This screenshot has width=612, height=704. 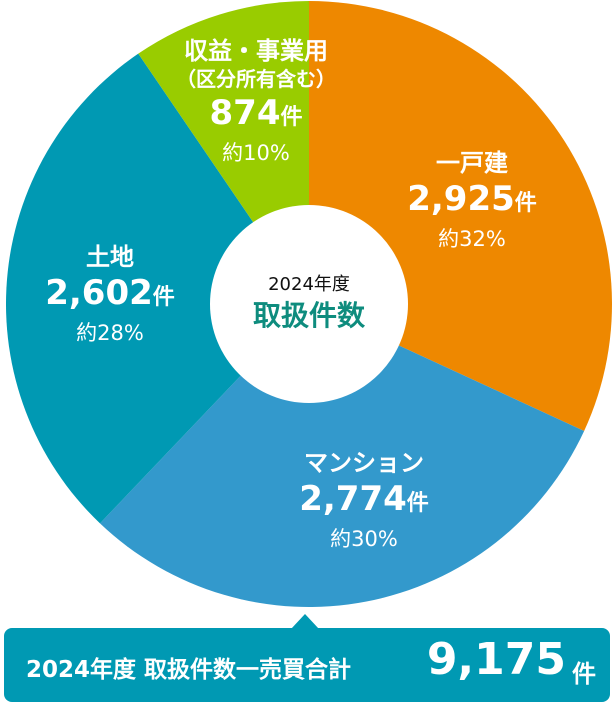 I want to click on total-value: 9,175, so click(x=496, y=659).